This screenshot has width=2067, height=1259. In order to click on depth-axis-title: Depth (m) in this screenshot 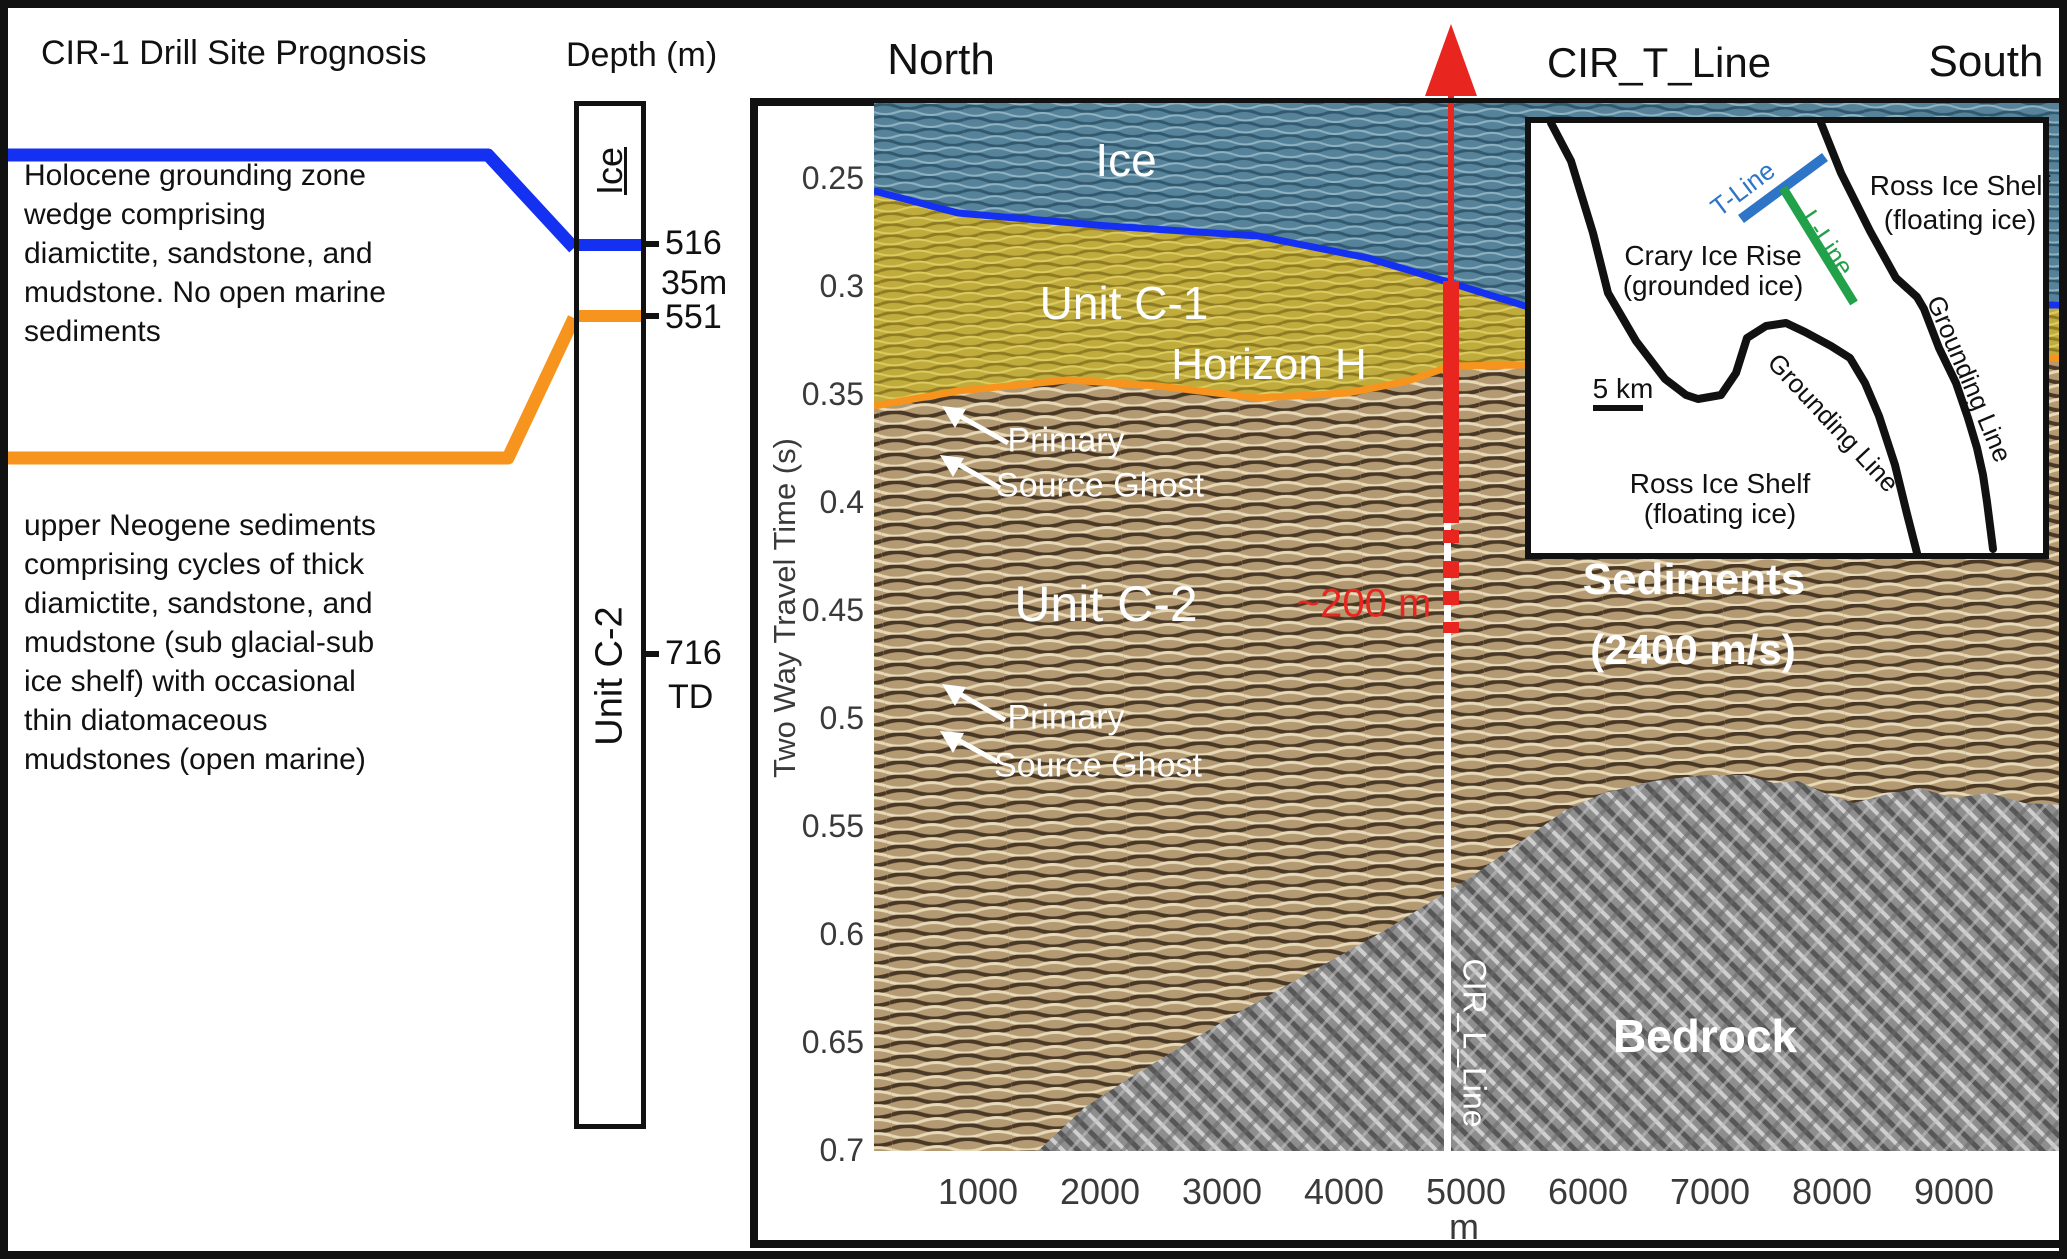, I will do `click(642, 55)`.